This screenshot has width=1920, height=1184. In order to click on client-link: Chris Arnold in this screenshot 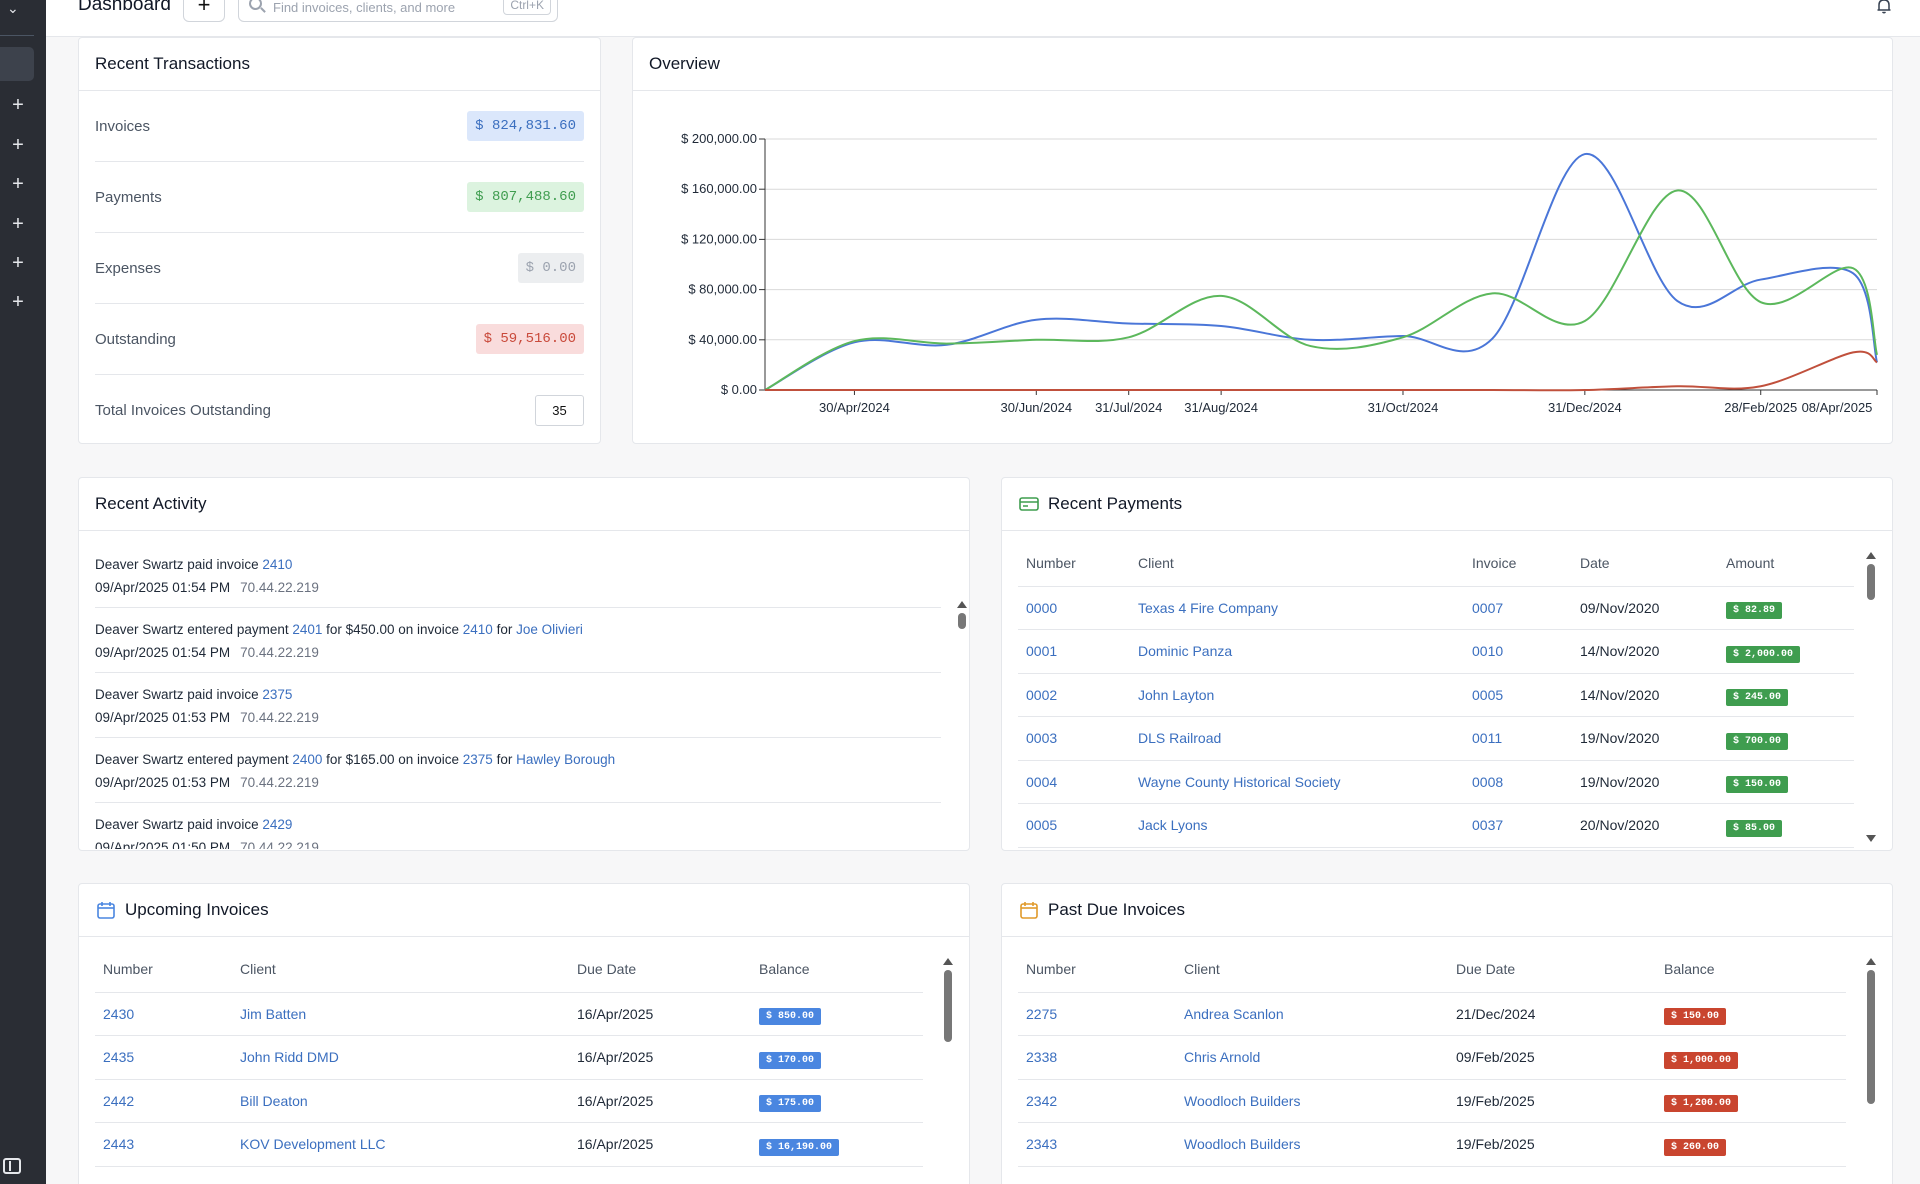, I will do `click(1222, 1057)`.